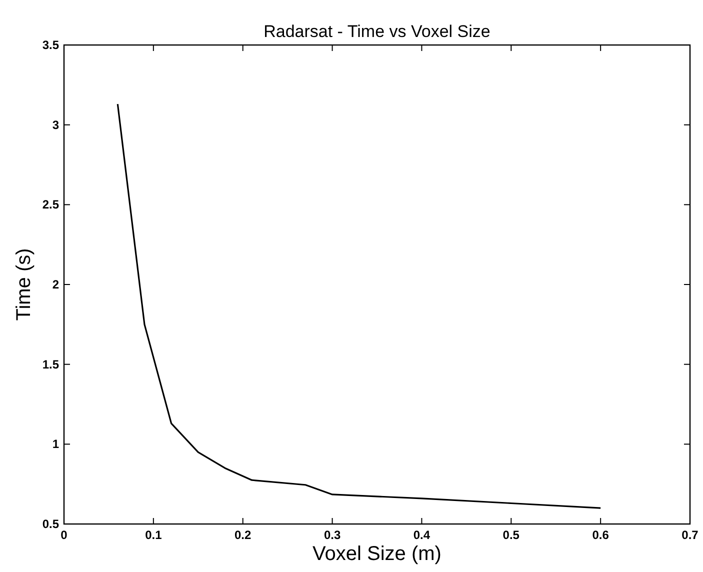 Image resolution: width=703 pixels, height=572 pixels. What do you see at coordinates (64, 535) in the screenshot?
I see `x-tick-label: 0` at bounding box center [64, 535].